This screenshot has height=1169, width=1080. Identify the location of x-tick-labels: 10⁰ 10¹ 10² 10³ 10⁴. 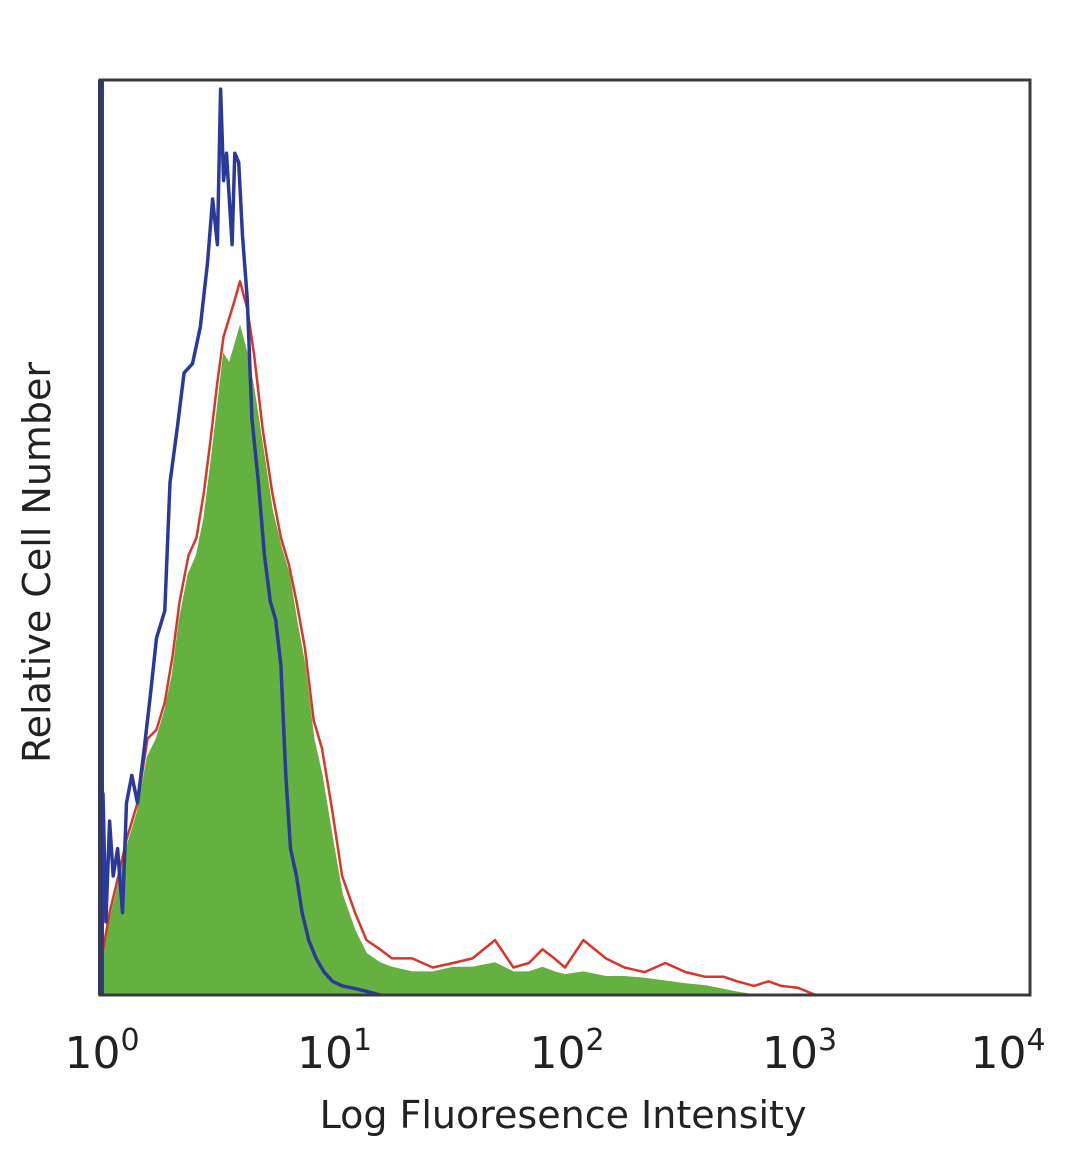
(554, 1051).